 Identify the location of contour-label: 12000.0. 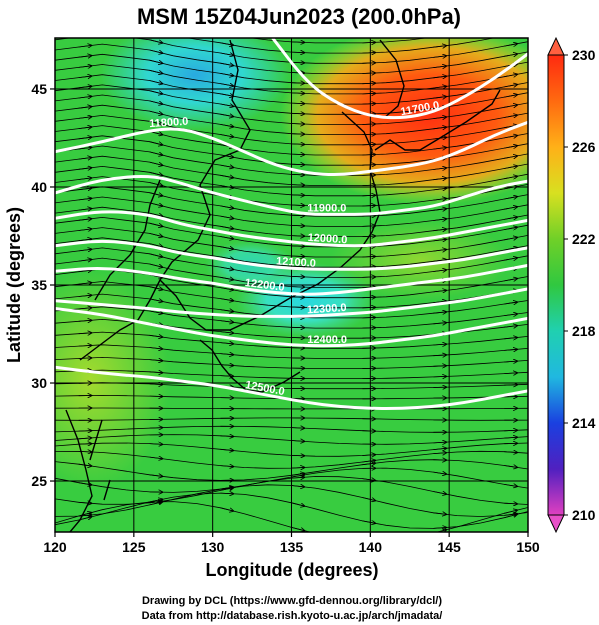
(327, 239).